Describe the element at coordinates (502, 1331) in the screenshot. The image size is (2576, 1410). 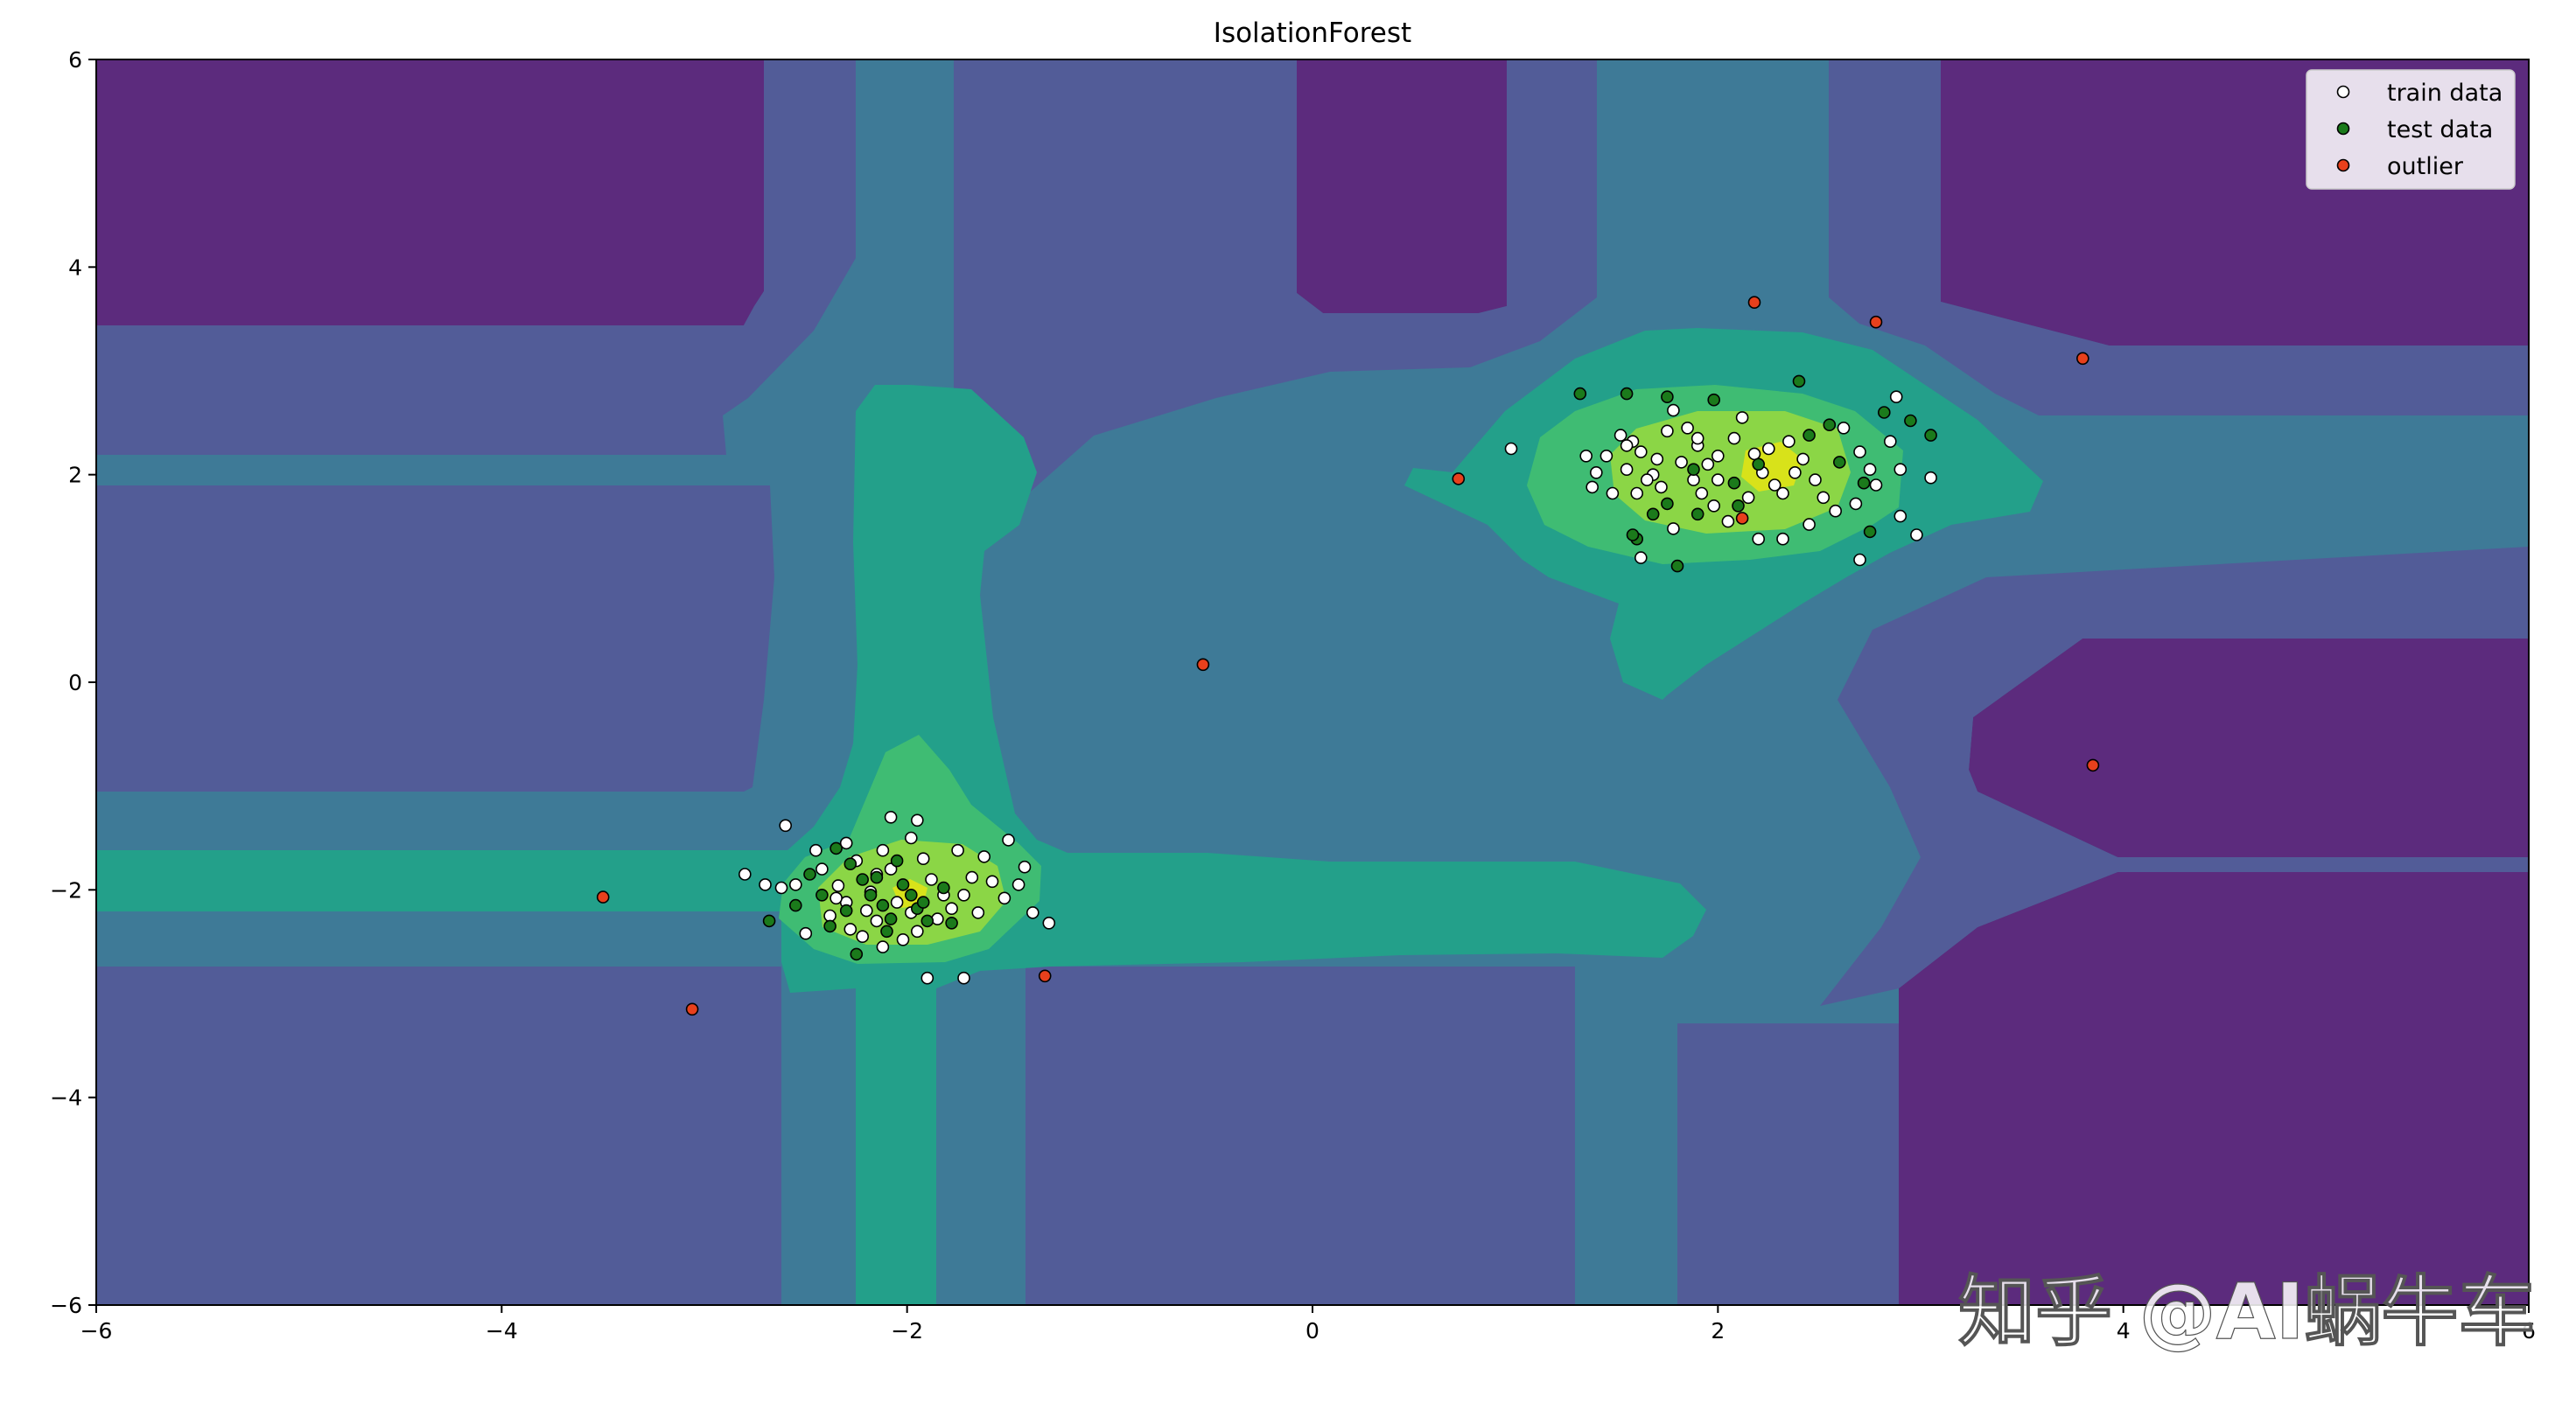
I see `x-tick-label-1: −4` at that location.